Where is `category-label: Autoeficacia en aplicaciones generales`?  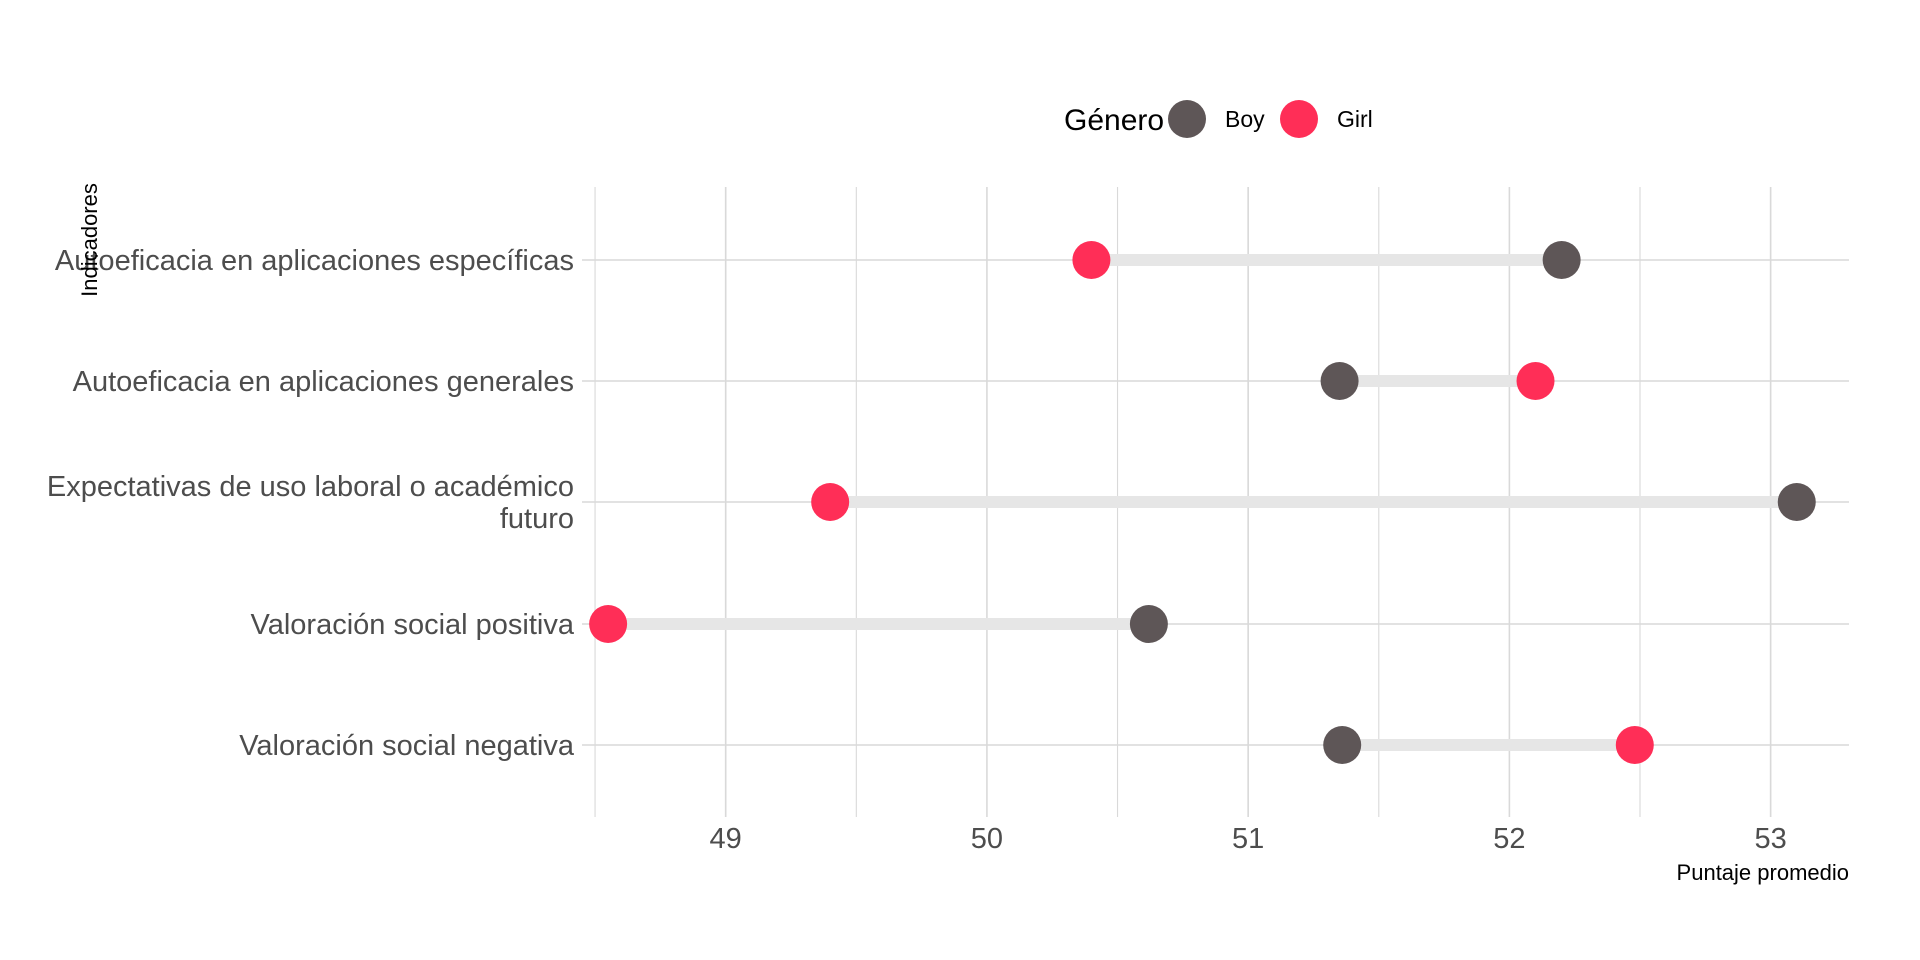 category-label: Autoeficacia en aplicaciones generales is located at coordinates (323, 382).